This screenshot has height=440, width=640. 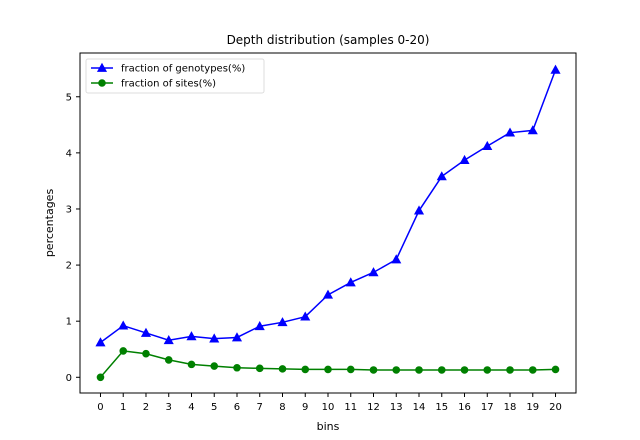 I want to click on x-tick-label: 6, so click(x=237, y=407).